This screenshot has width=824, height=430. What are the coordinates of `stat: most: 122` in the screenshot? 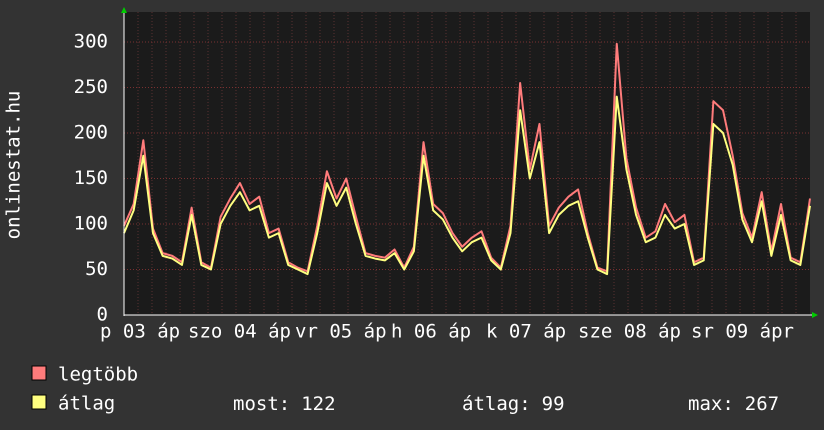 It's located at (284, 404).